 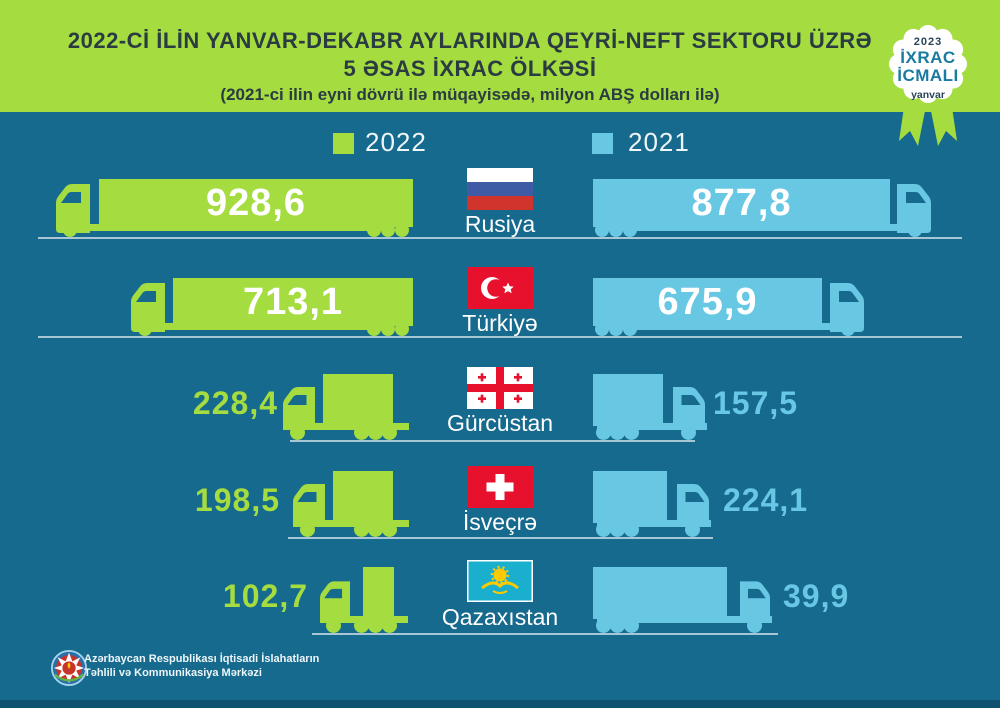 What do you see at coordinates (756, 403) in the screenshot?
I see `value-2021-gurcustan: 157,5` at bounding box center [756, 403].